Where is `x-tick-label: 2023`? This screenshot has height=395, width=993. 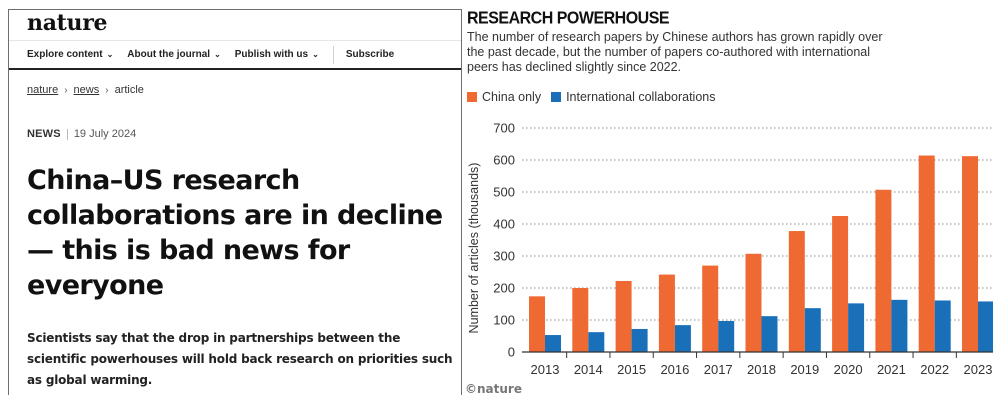
x-tick-label: 2023 is located at coordinates (978, 369).